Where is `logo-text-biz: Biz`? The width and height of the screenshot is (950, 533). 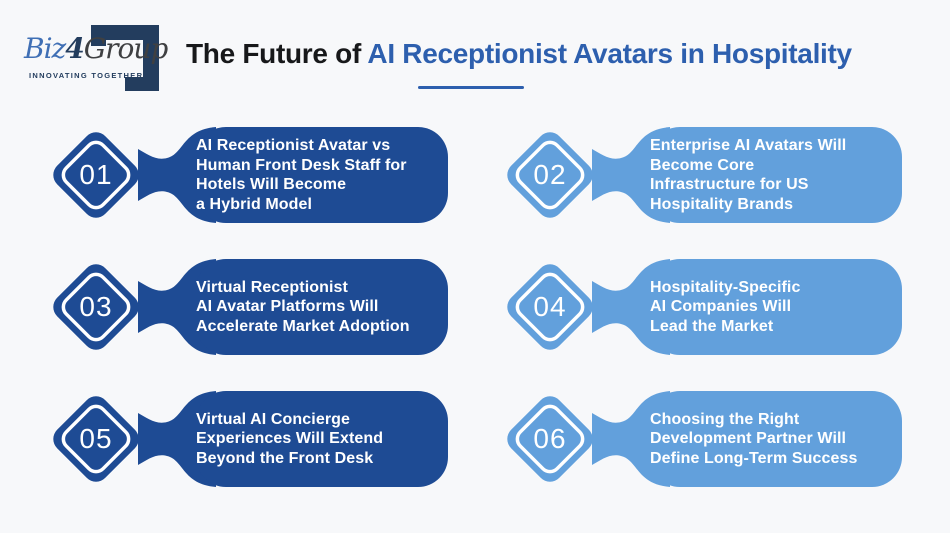 logo-text-biz: Biz is located at coordinates (45, 48).